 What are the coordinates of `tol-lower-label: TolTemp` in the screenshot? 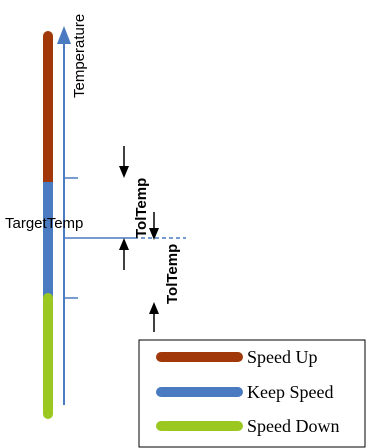 It's located at (172, 274).